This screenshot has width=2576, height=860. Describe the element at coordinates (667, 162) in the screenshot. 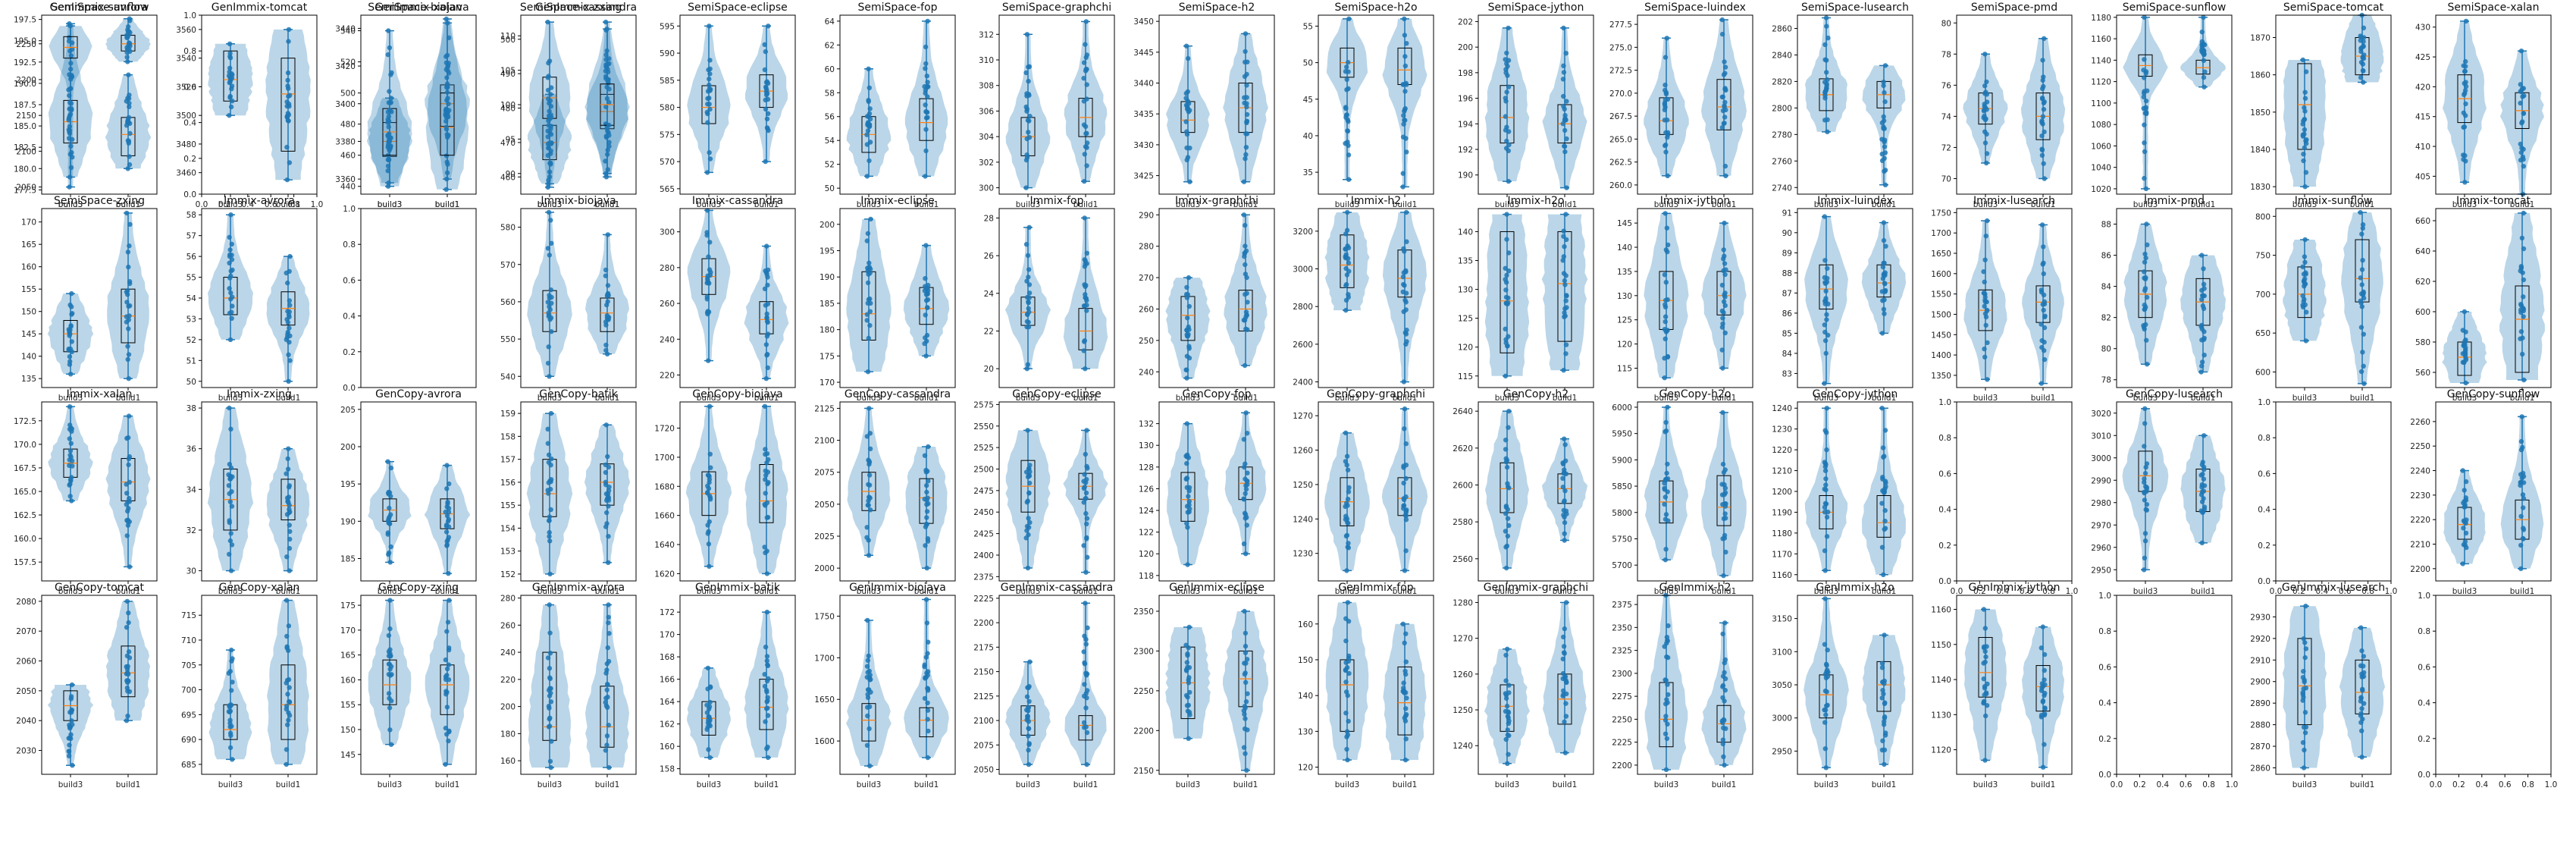

I see `y-tick-label: 570` at that location.